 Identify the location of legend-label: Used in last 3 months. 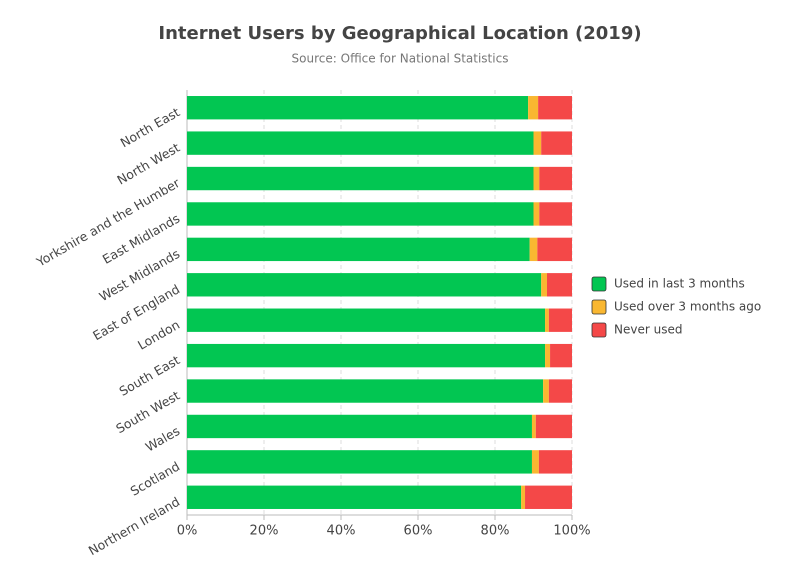
(679, 284).